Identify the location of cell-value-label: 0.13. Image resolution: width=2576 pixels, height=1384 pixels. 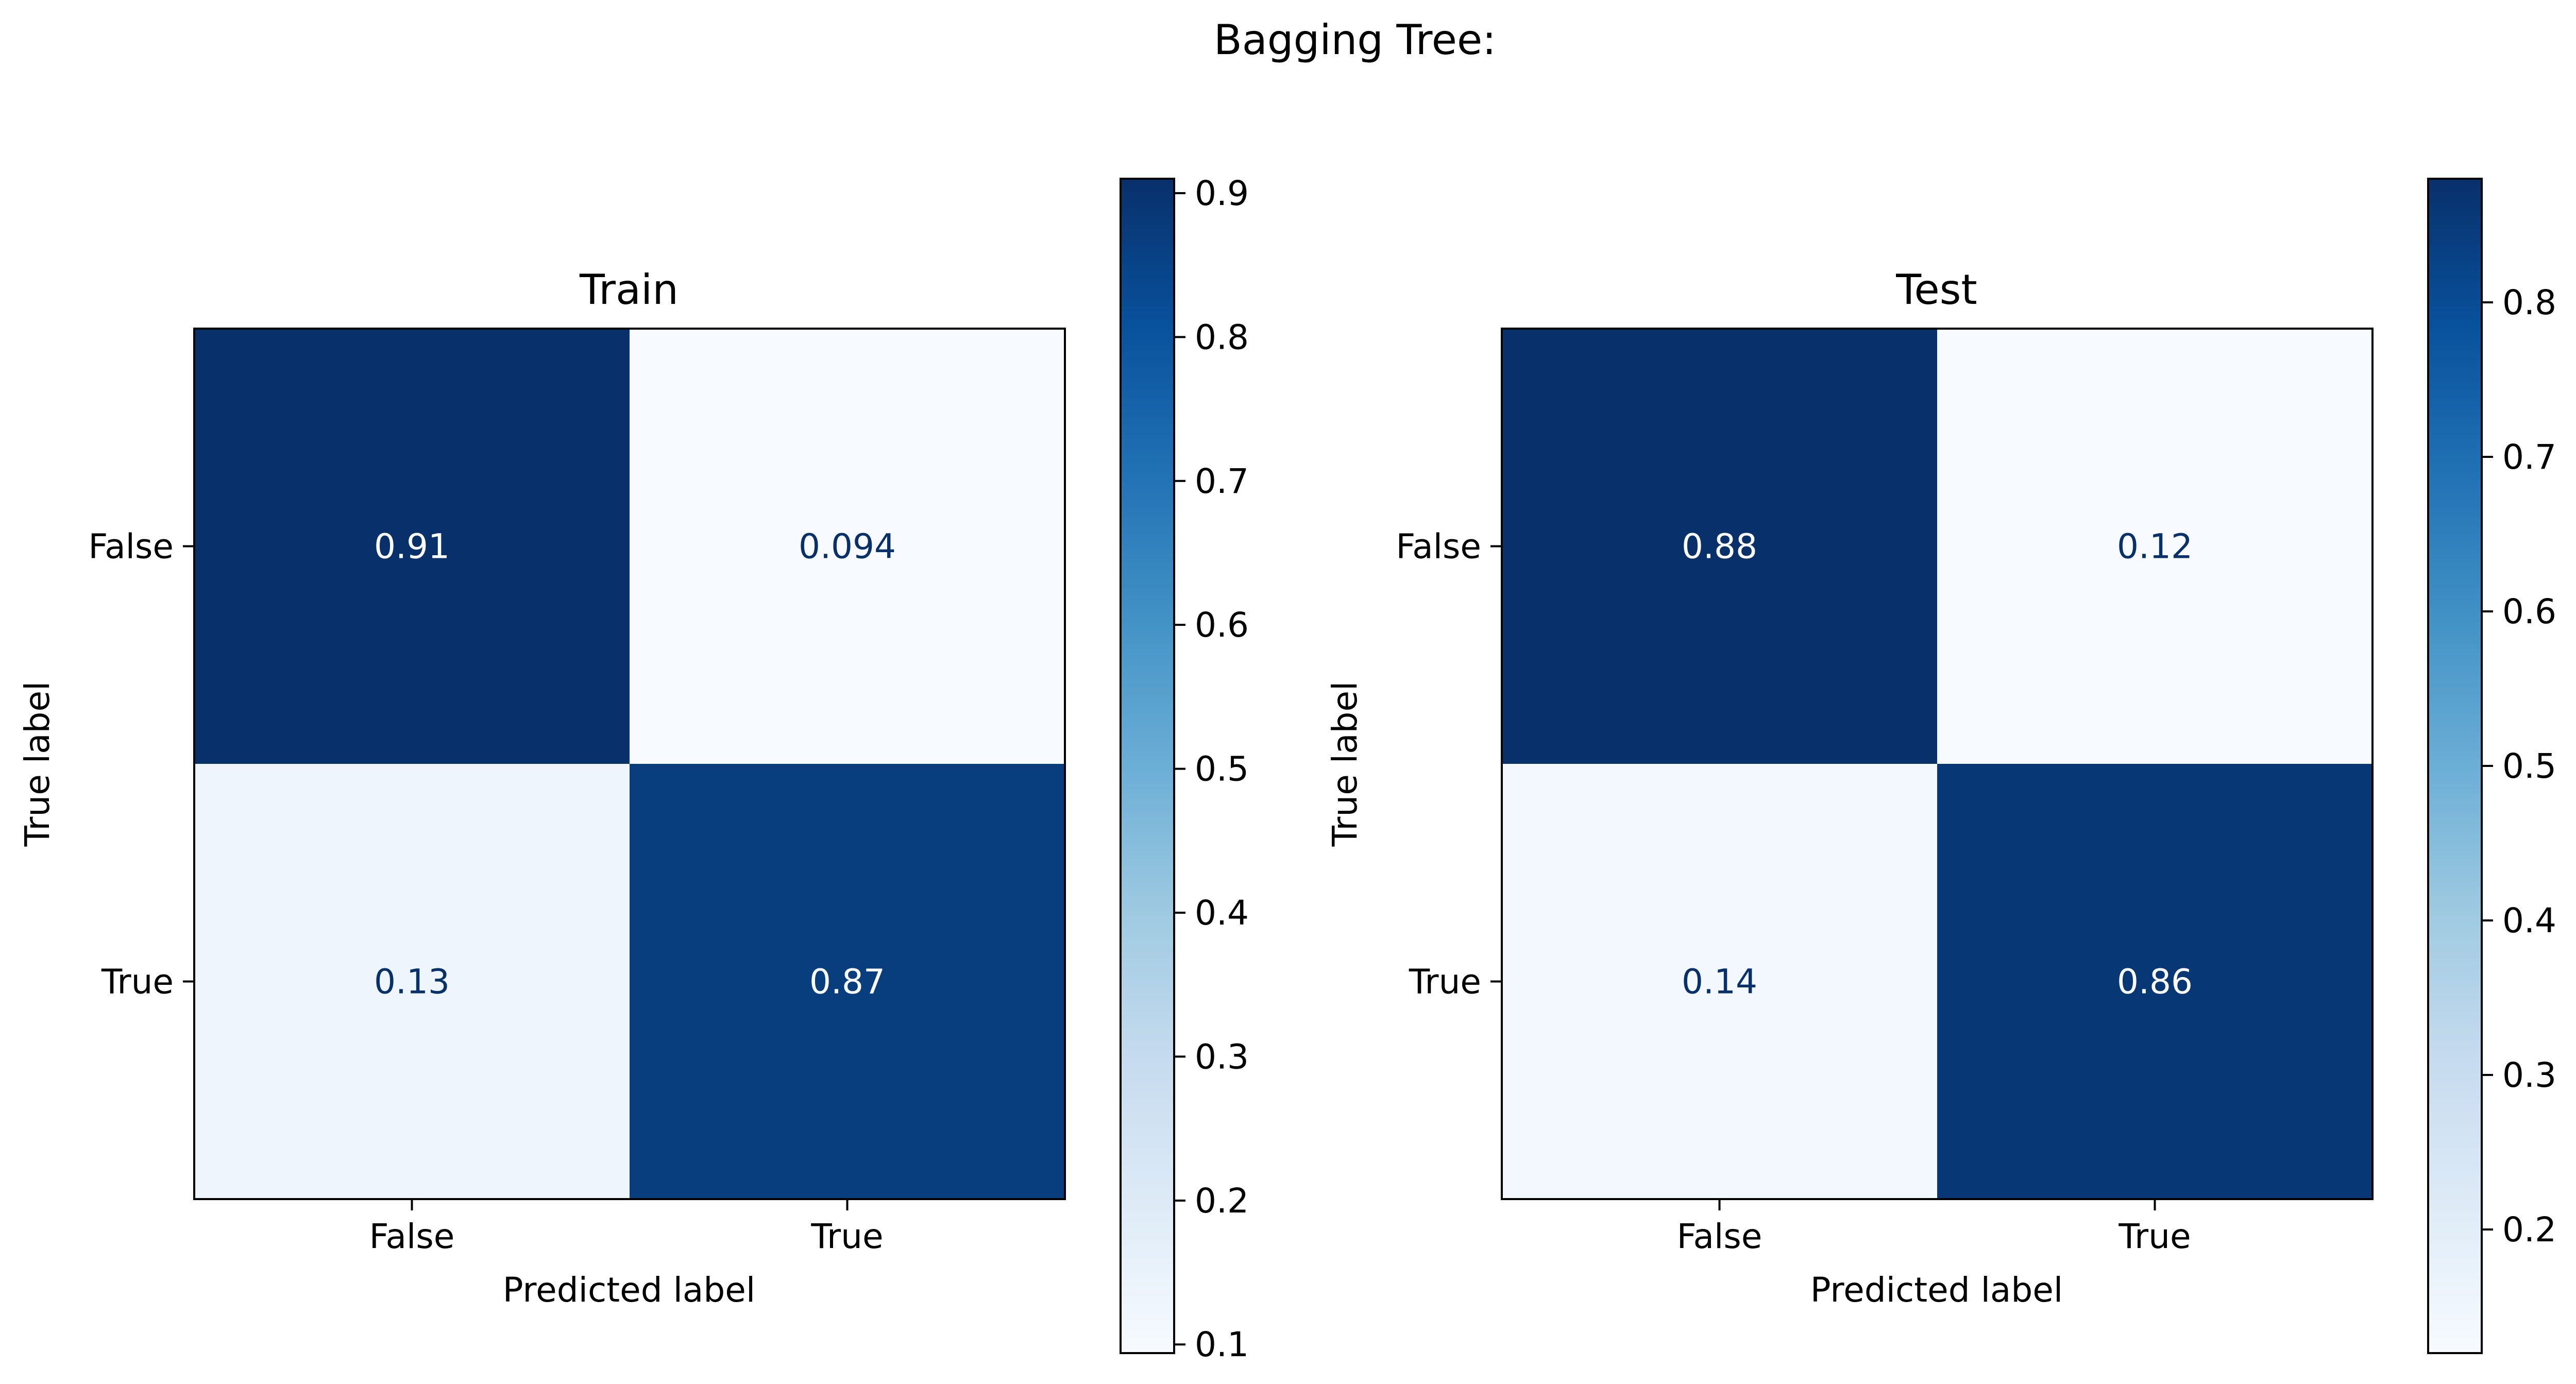
(412, 982).